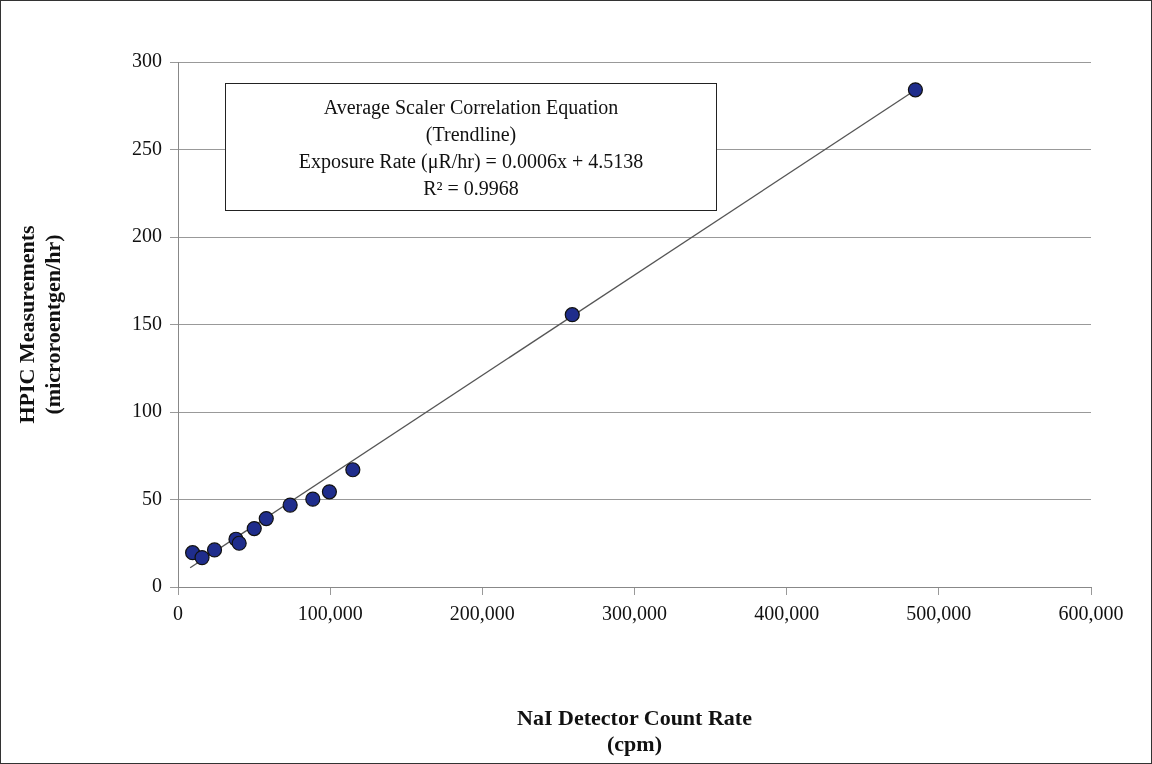 This screenshot has width=1152, height=764. Describe the element at coordinates (939, 613) in the screenshot. I see `x-tick-label: 500,000` at that location.